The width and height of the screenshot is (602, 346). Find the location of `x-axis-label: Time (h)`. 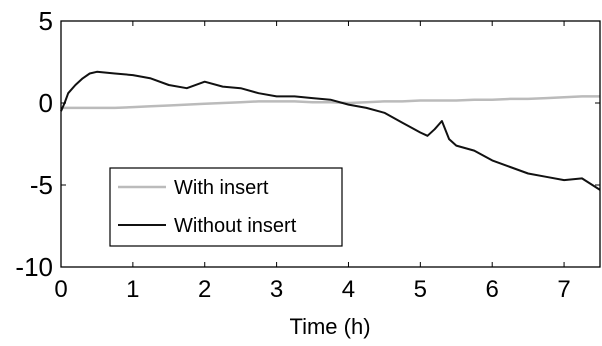

x-axis-label: Time (h) is located at coordinates (329, 326).